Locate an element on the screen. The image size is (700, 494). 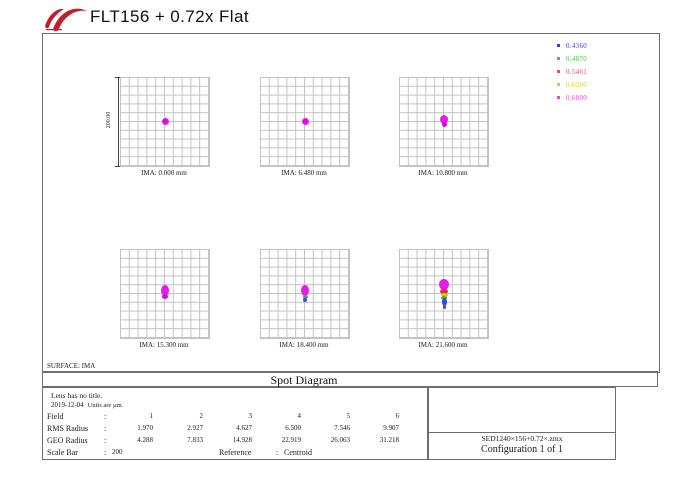
date-units-line: 2019-12-04 Units are µm. is located at coordinates (87, 405).